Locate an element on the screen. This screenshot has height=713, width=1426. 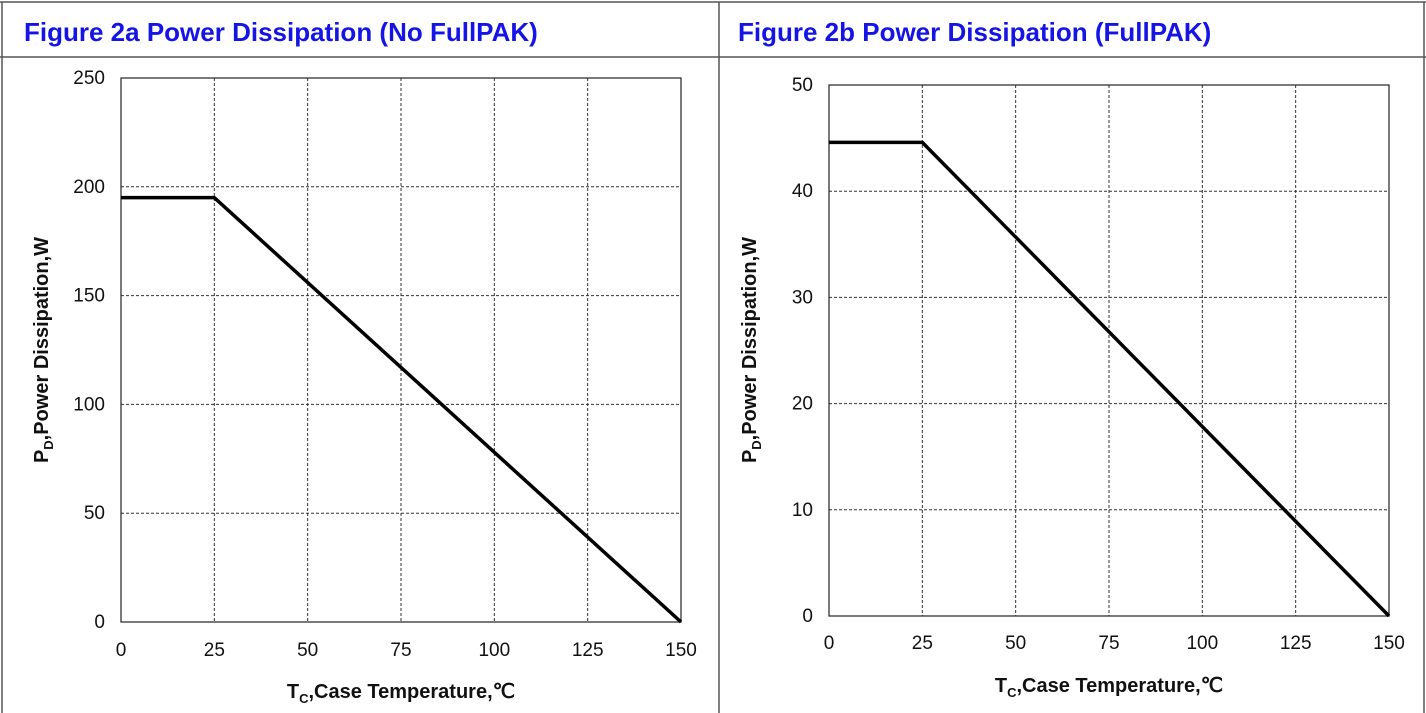
y-tick-label: 200 is located at coordinates (89, 187).